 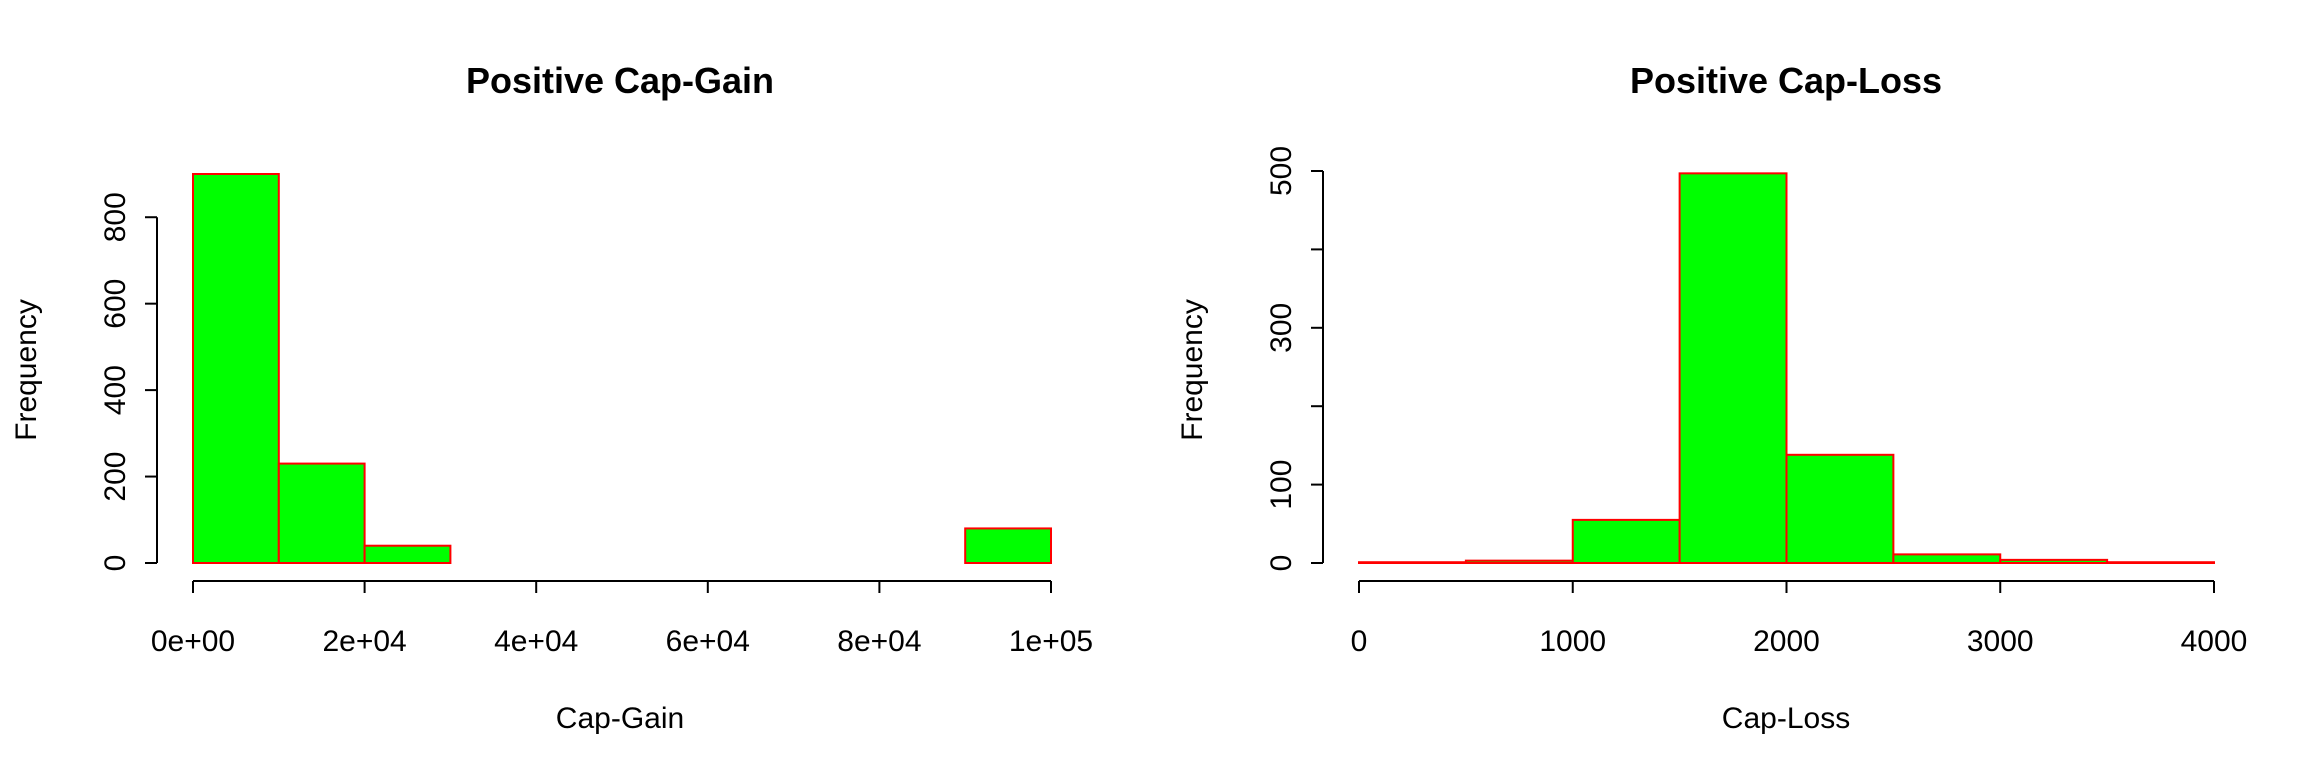 I want to click on cap-loss-y-axis: 0 100 300 500, so click(x=1294, y=359).